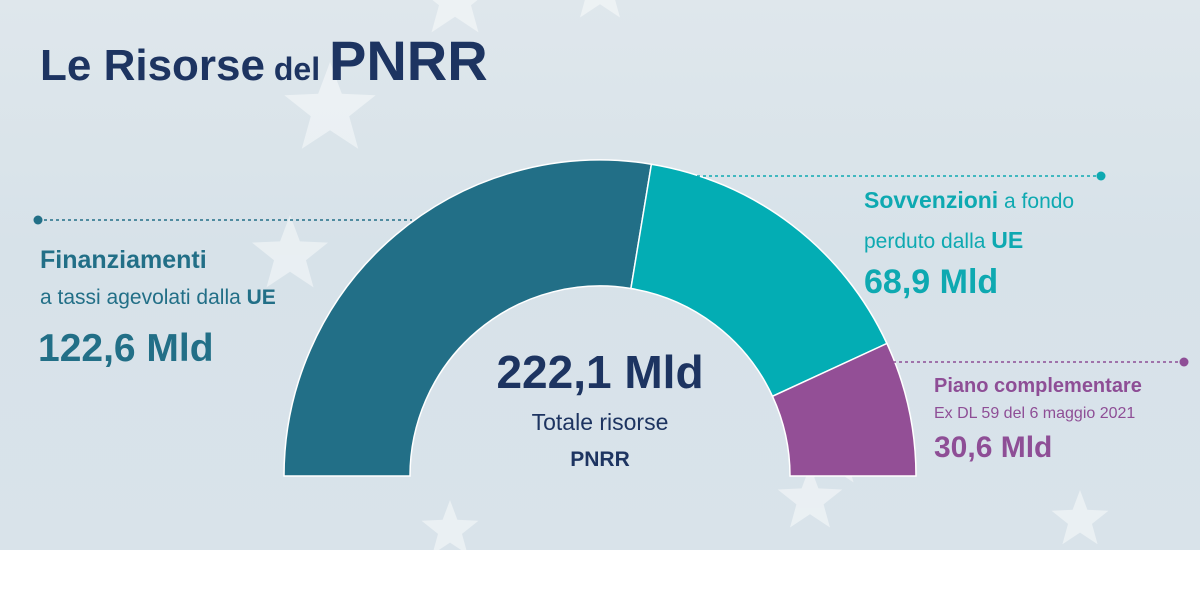 This screenshot has height=600, width=1200. I want to click on total-value: 222,1 Mld, so click(600, 372).